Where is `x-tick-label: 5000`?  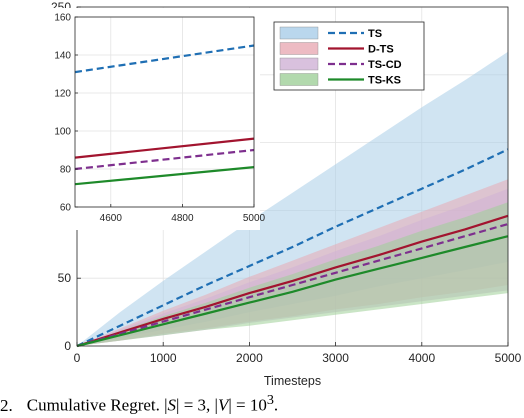
x-tick-label: 5000 is located at coordinates (508, 358).